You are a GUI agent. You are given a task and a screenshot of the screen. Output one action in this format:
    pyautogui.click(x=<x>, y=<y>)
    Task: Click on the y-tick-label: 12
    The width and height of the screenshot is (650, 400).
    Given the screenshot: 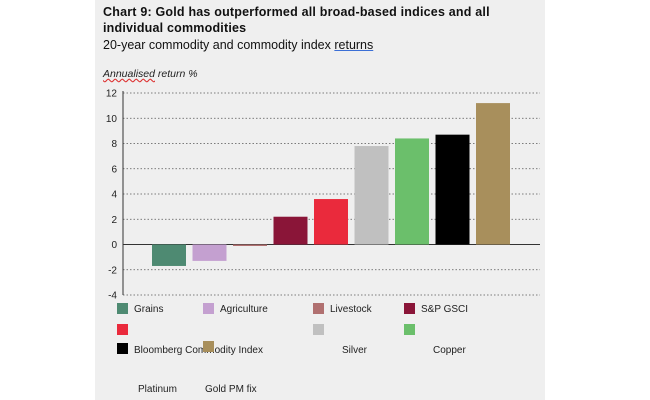 What is the action you would take?
    pyautogui.click(x=112, y=94)
    